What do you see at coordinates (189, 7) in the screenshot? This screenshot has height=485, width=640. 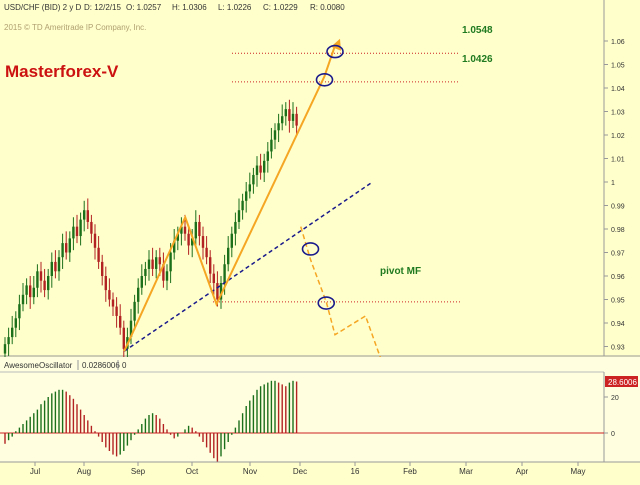 I see `high-label: H: 1.0306` at bounding box center [189, 7].